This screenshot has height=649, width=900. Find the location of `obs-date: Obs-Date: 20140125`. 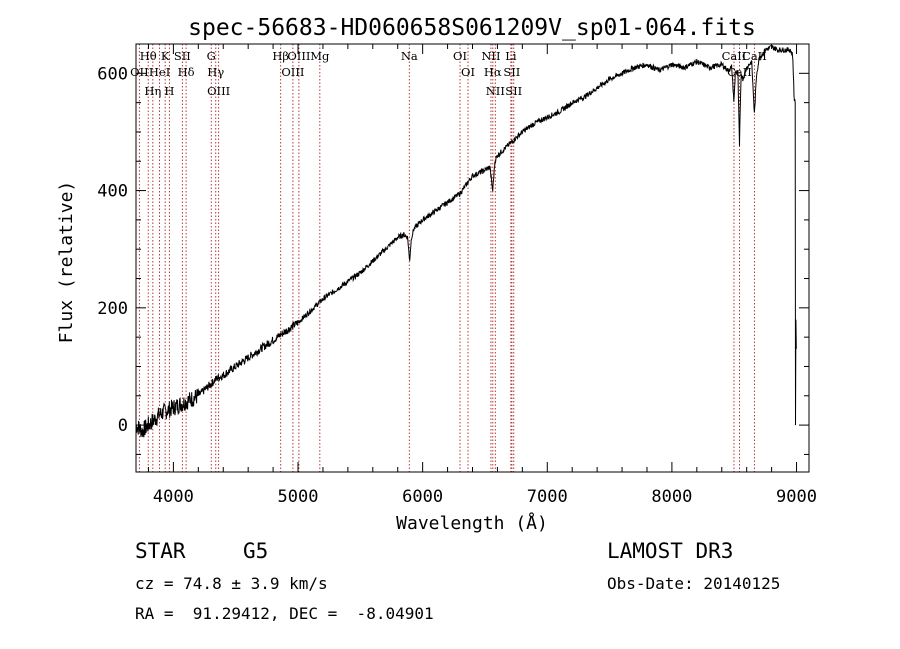

obs-date: Obs-Date: 20140125 is located at coordinates (694, 583).